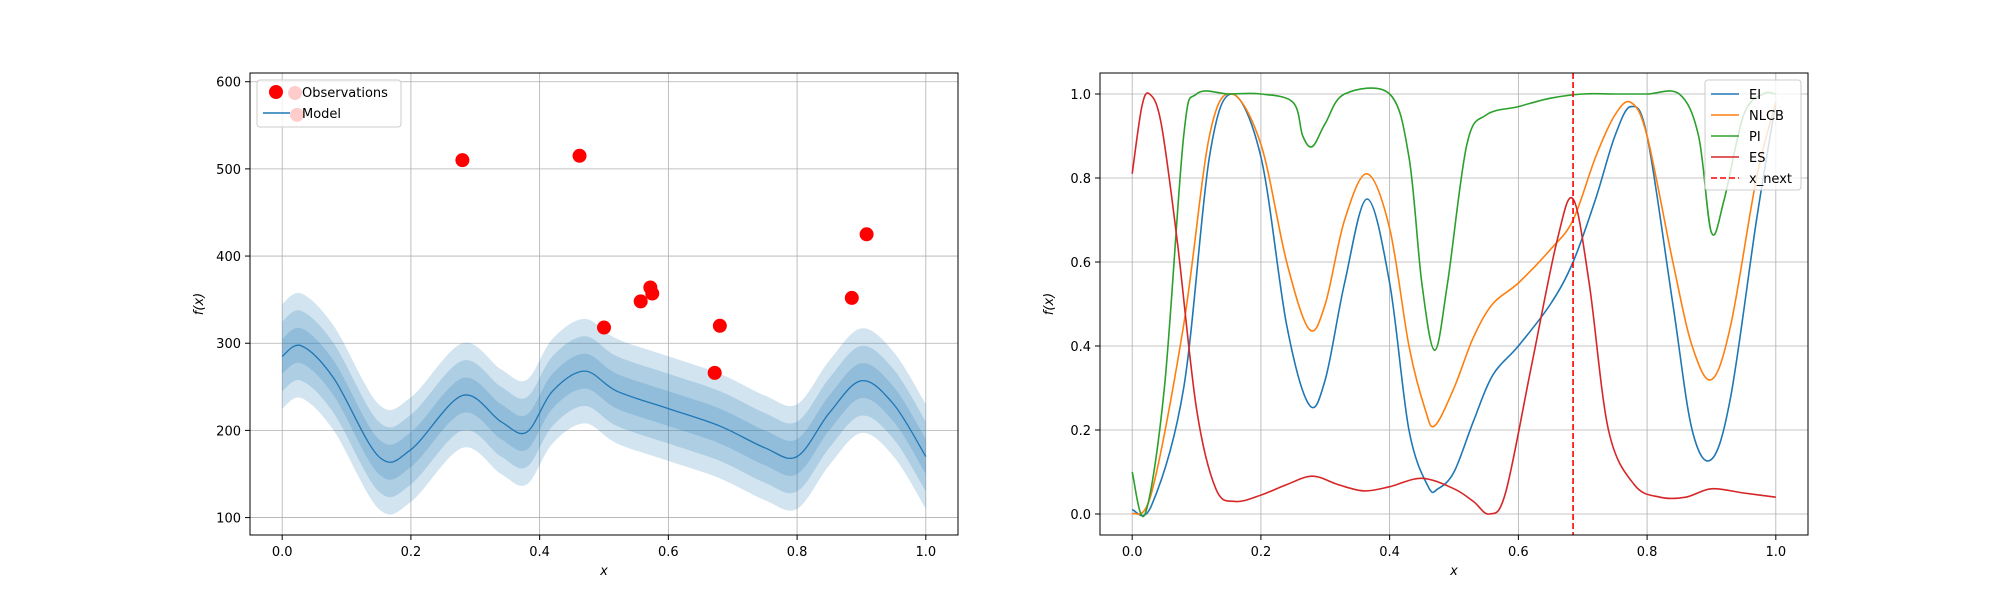 This screenshot has height=600, width=2000. I want to click on legend: EI NLCB PI ES x_next, so click(1753, 135).